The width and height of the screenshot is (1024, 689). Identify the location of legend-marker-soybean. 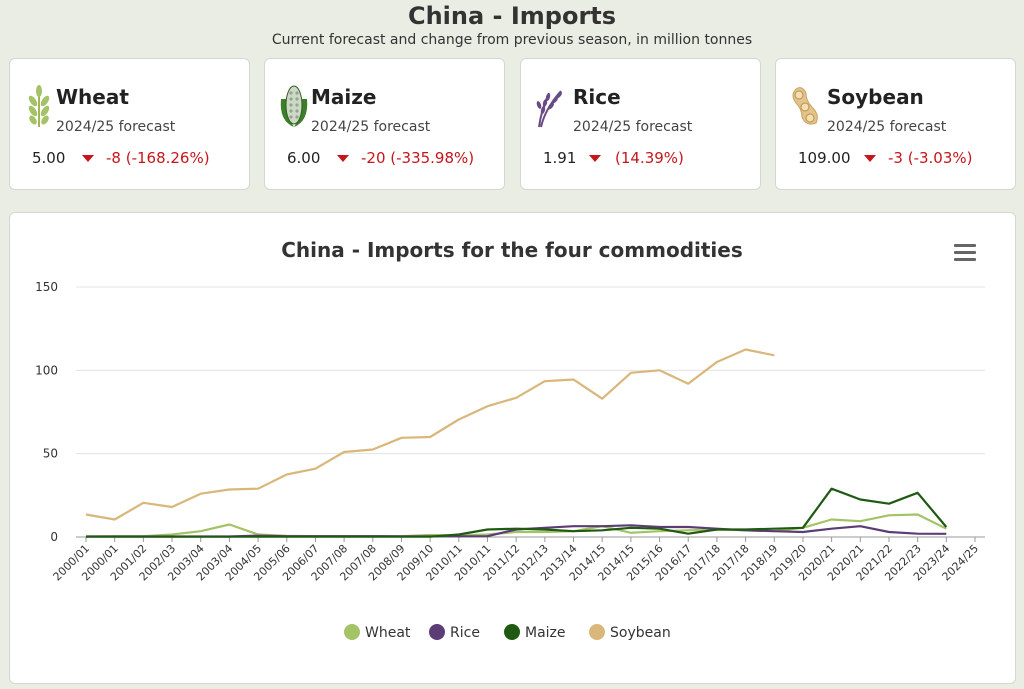
(597, 632).